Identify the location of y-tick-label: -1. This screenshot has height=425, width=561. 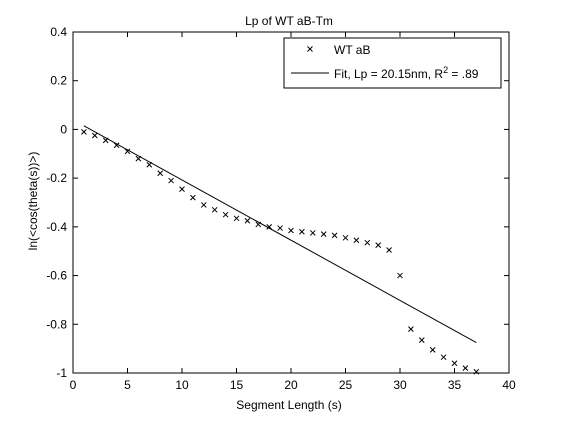
(61, 373).